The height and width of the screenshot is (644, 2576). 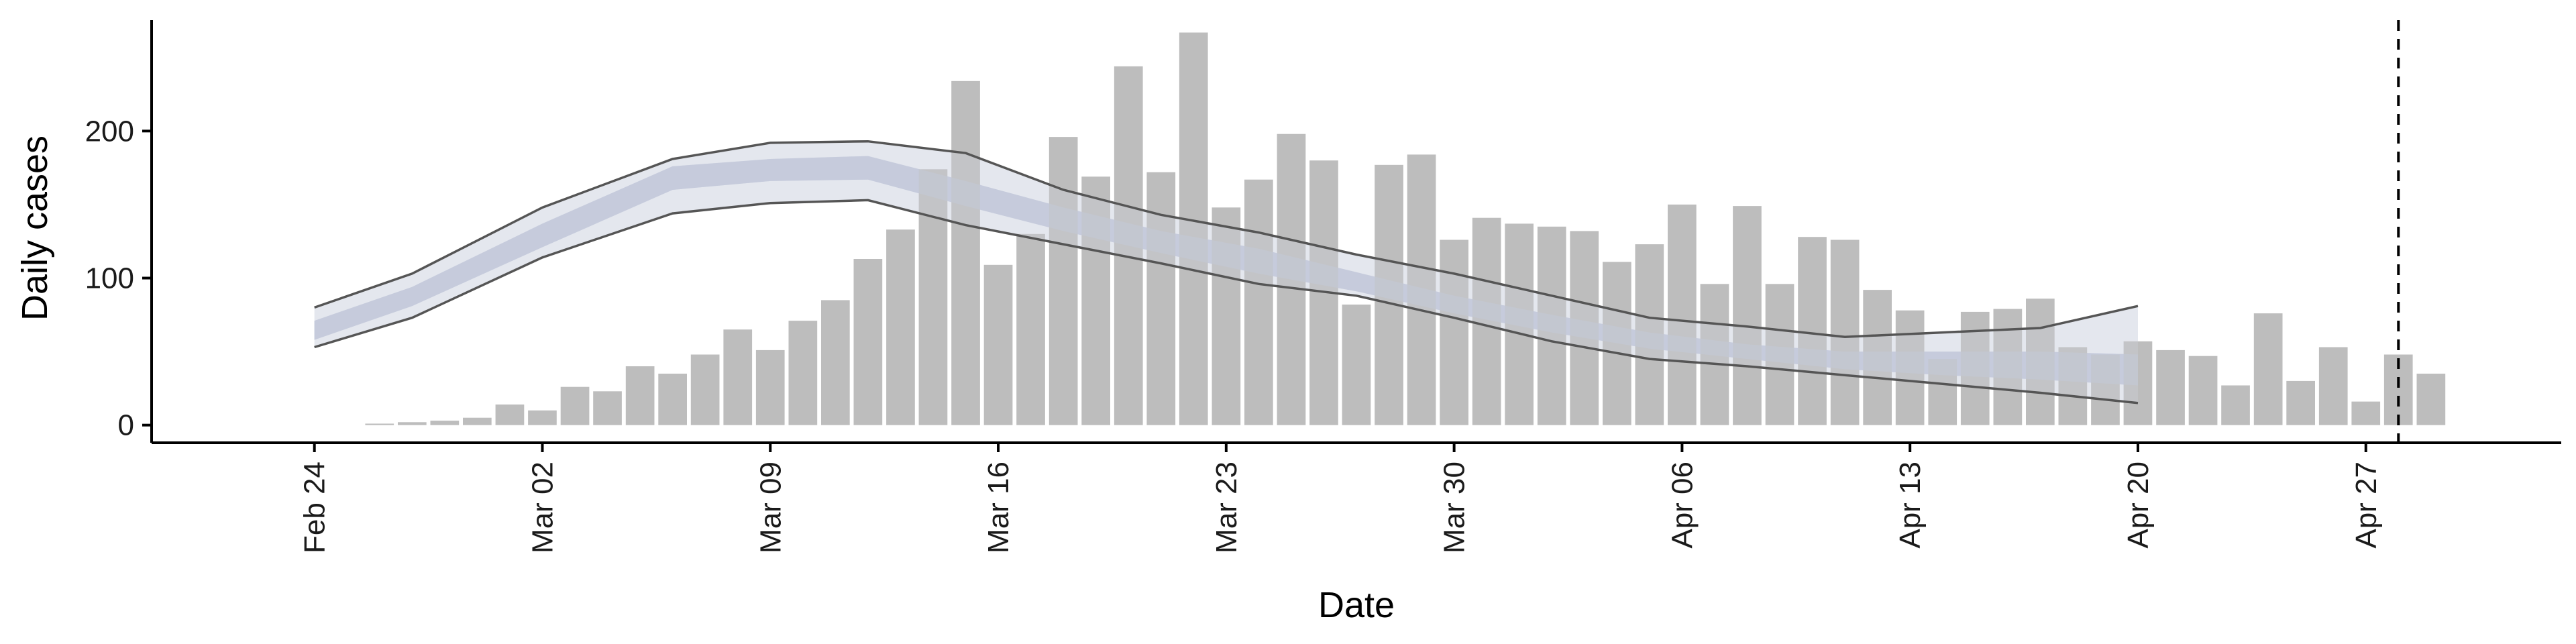 What do you see at coordinates (35, 228) in the screenshot?
I see `y-axis-title: Daily cases` at bounding box center [35, 228].